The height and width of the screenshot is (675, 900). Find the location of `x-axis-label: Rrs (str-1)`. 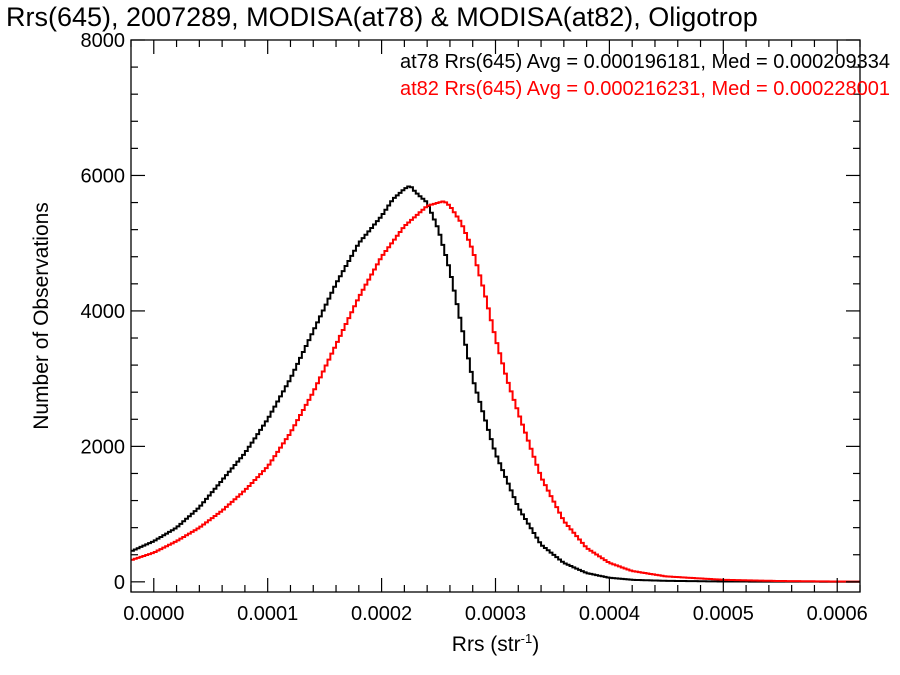

x-axis-label: Rrs (str-1) is located at coordinates (495, 643).